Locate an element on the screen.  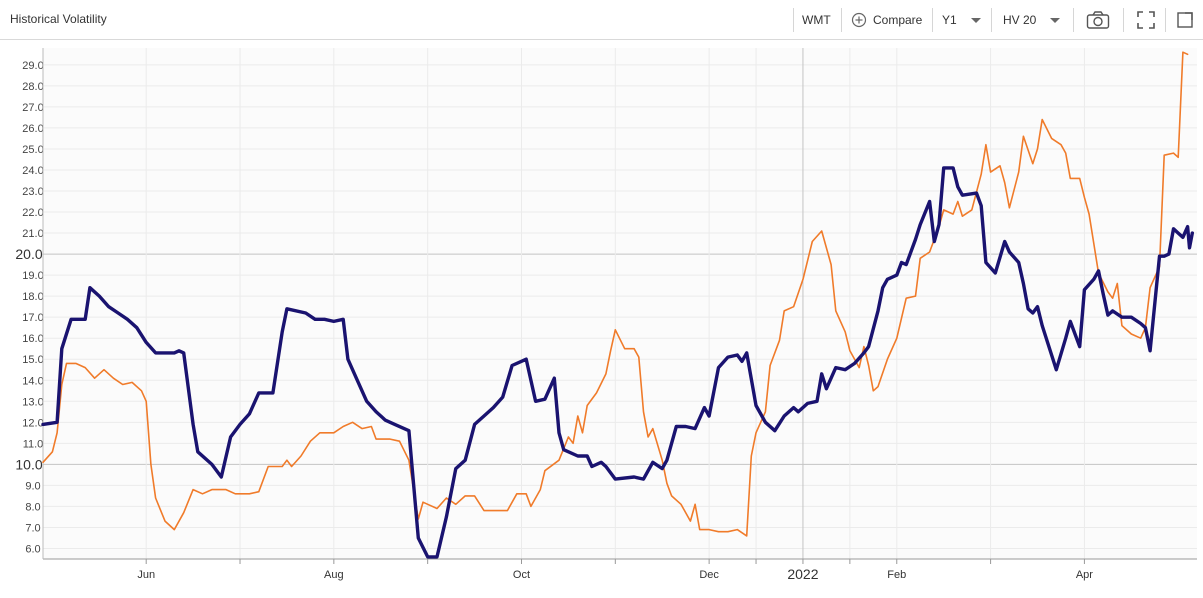
fullscreen-icon is located at coordinates (1146, 20).